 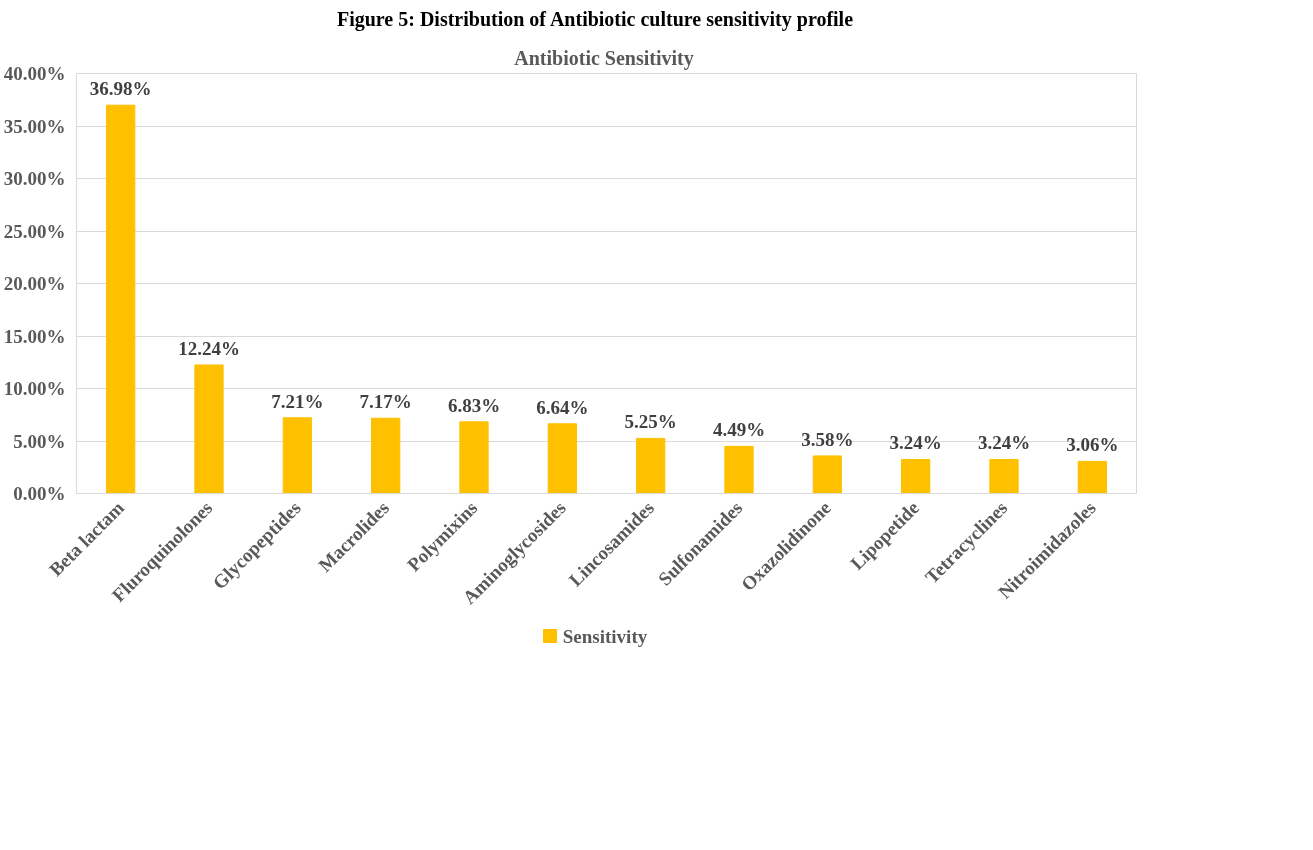 I want to click on text: 6.64%, so click(x=562, y=407).